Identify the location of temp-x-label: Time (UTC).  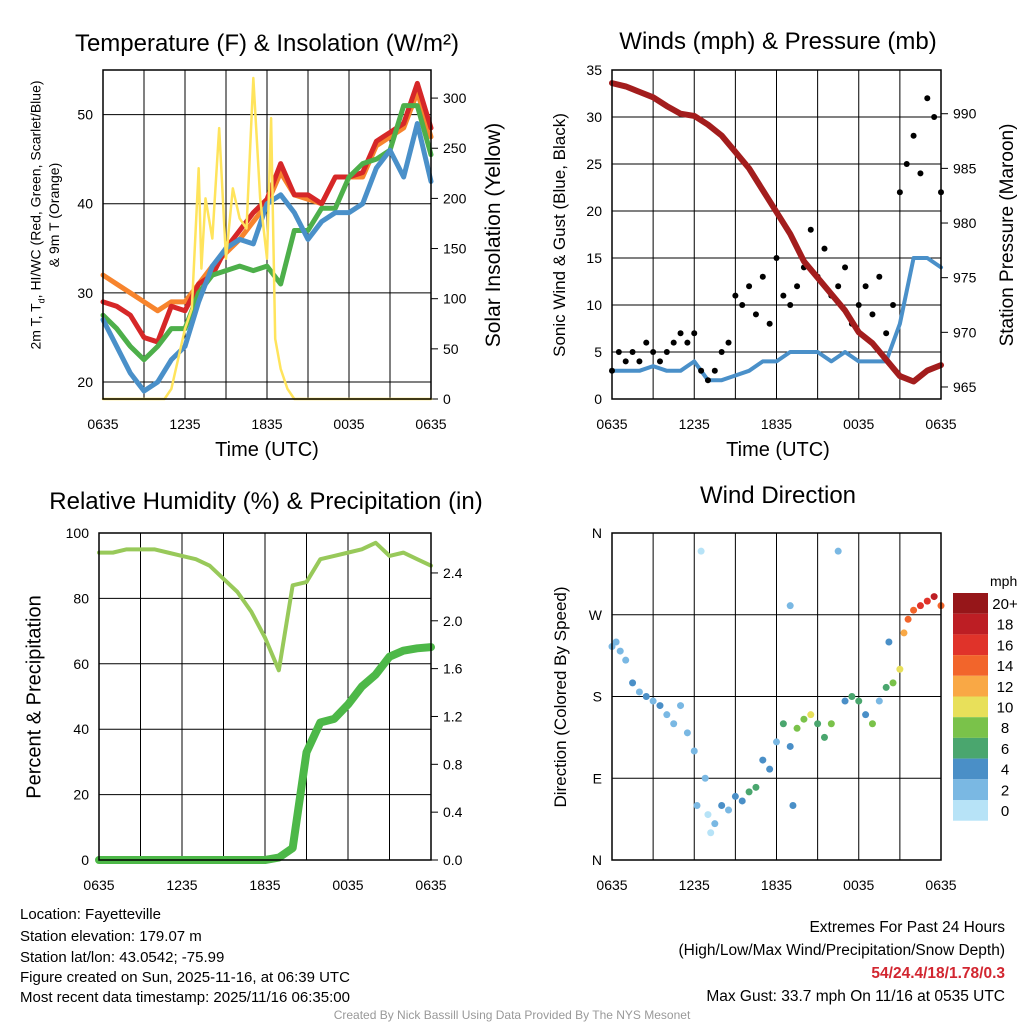
(267, 450).